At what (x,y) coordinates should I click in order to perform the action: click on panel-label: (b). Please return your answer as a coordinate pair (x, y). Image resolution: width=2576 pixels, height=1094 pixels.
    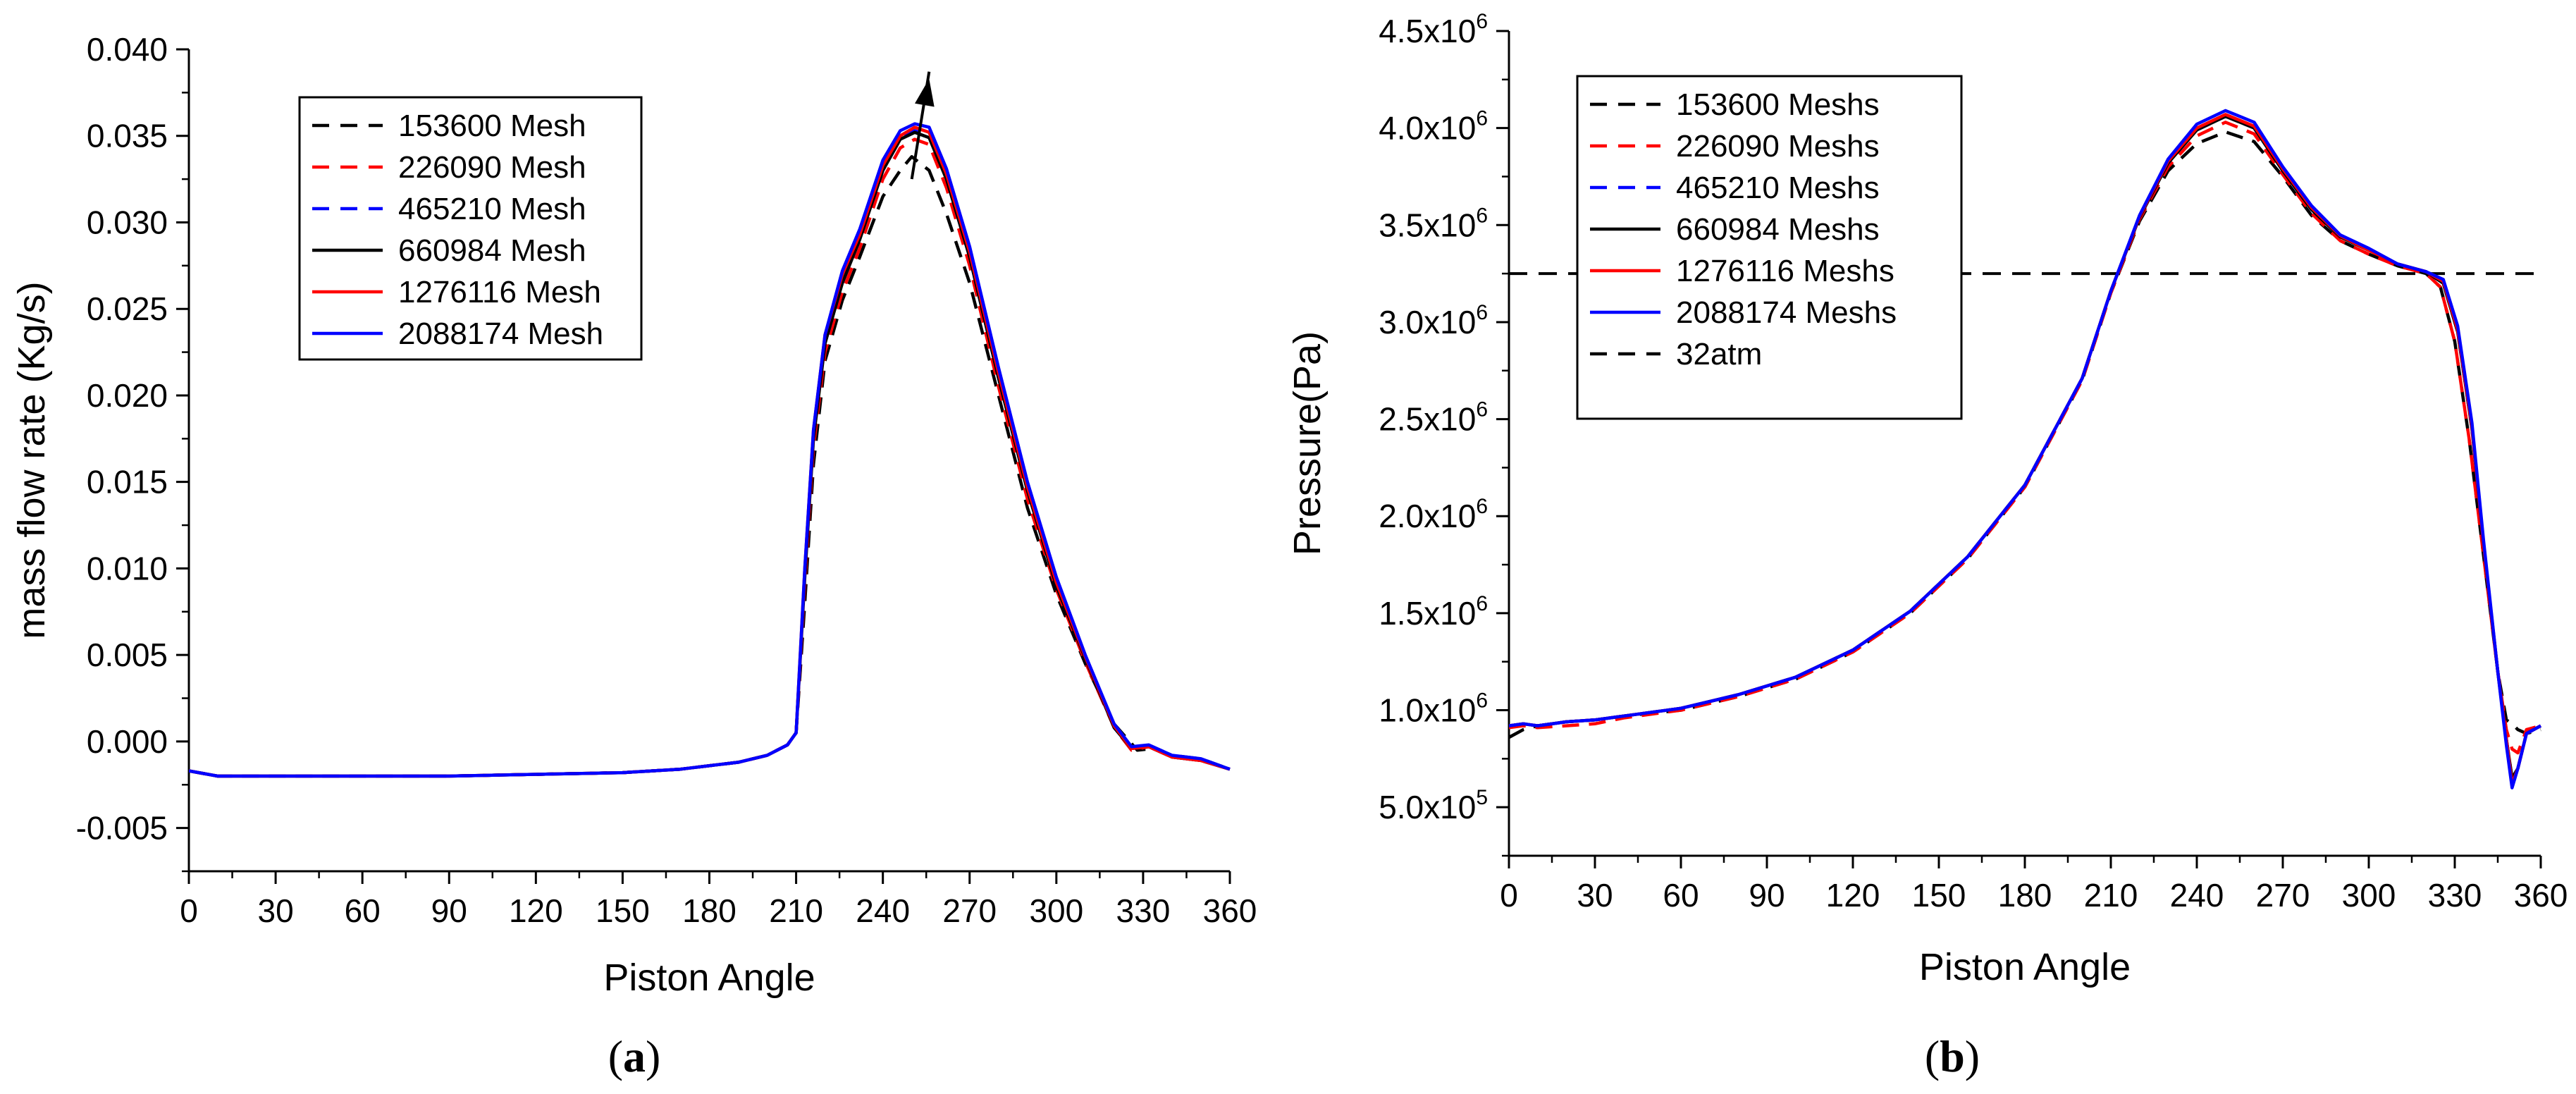
    Looking at the image, I should click on (1953, 1056).